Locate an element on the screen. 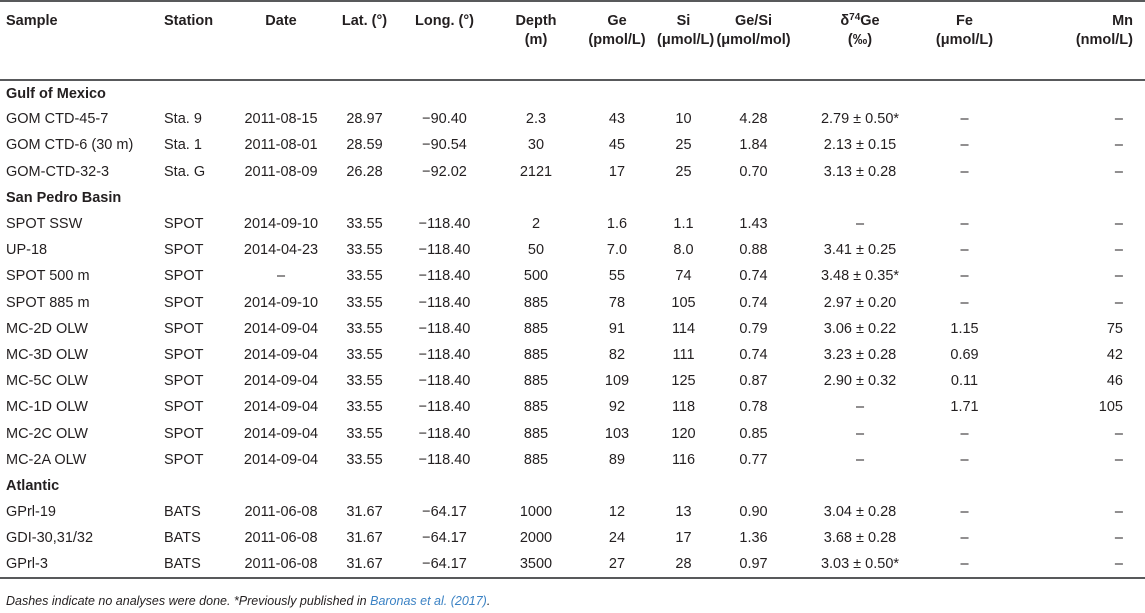  cell-sample: UP-18 is located at coordinates (27, 250).